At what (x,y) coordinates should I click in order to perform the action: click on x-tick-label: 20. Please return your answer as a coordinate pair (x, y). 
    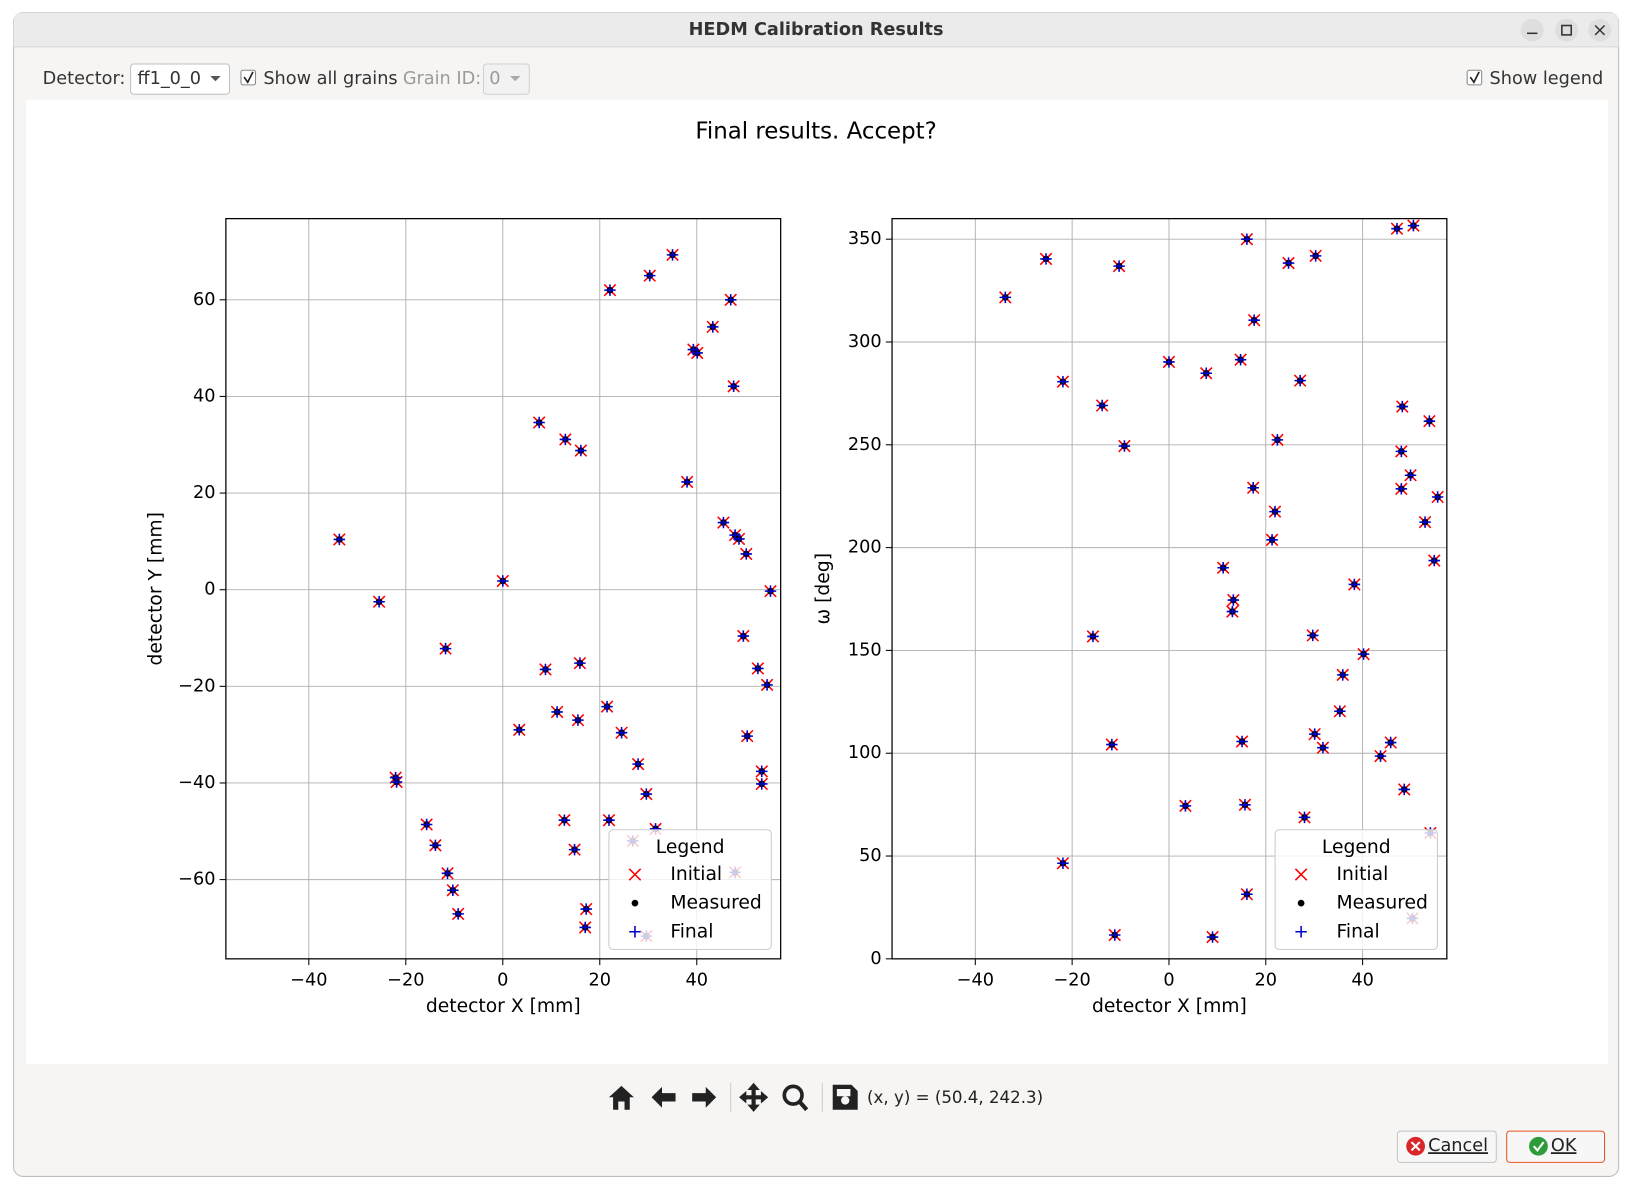
    Looking at the image, I should click on (600, 981).